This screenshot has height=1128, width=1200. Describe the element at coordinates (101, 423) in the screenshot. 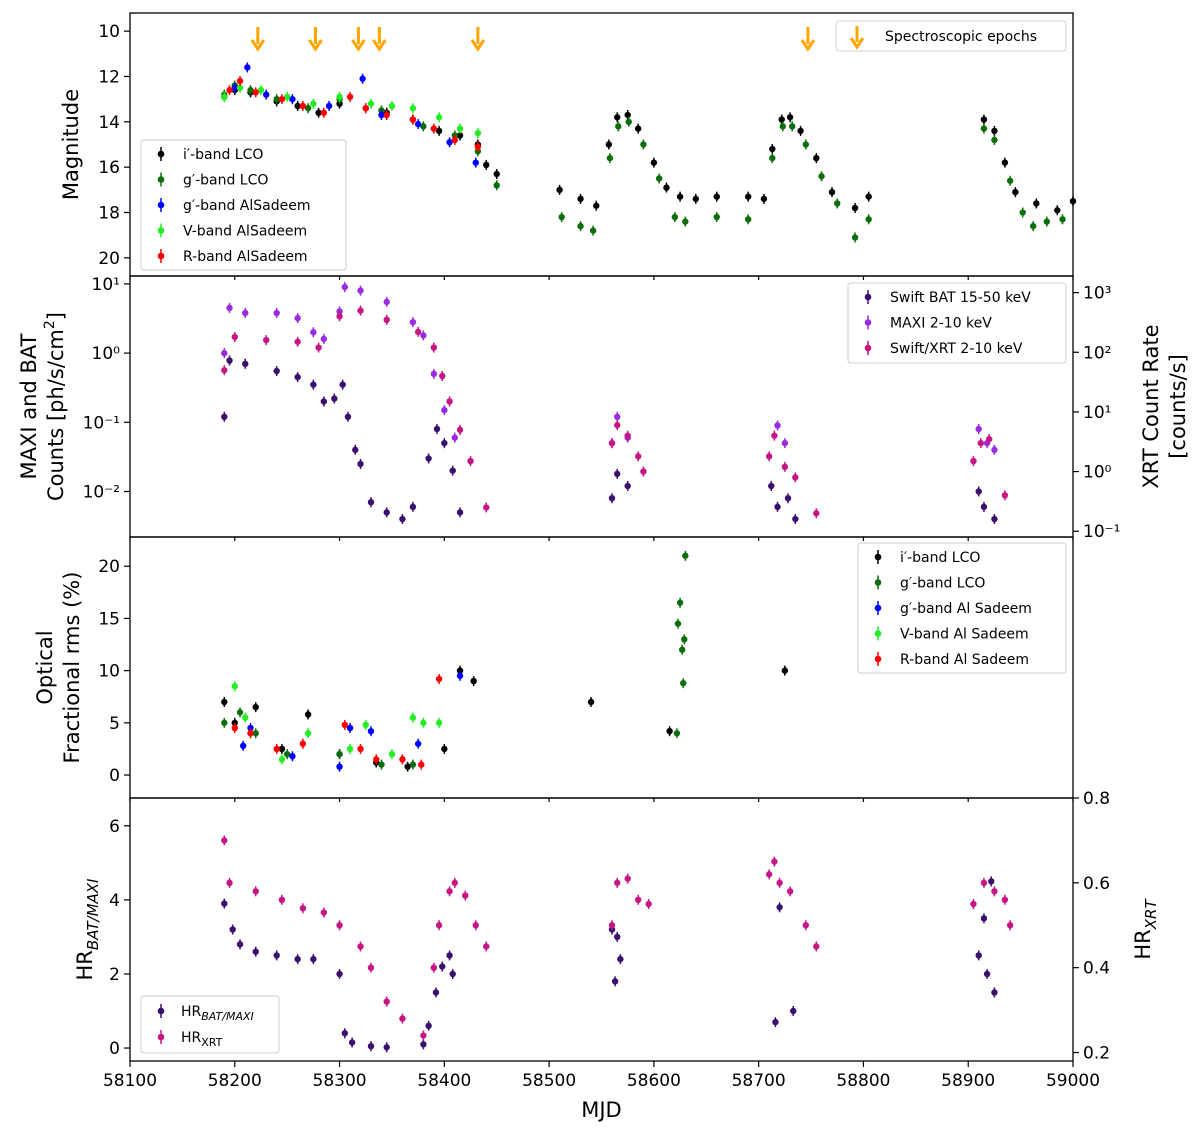

I see `xray-ytick-label: 10⁻¹` at that location.